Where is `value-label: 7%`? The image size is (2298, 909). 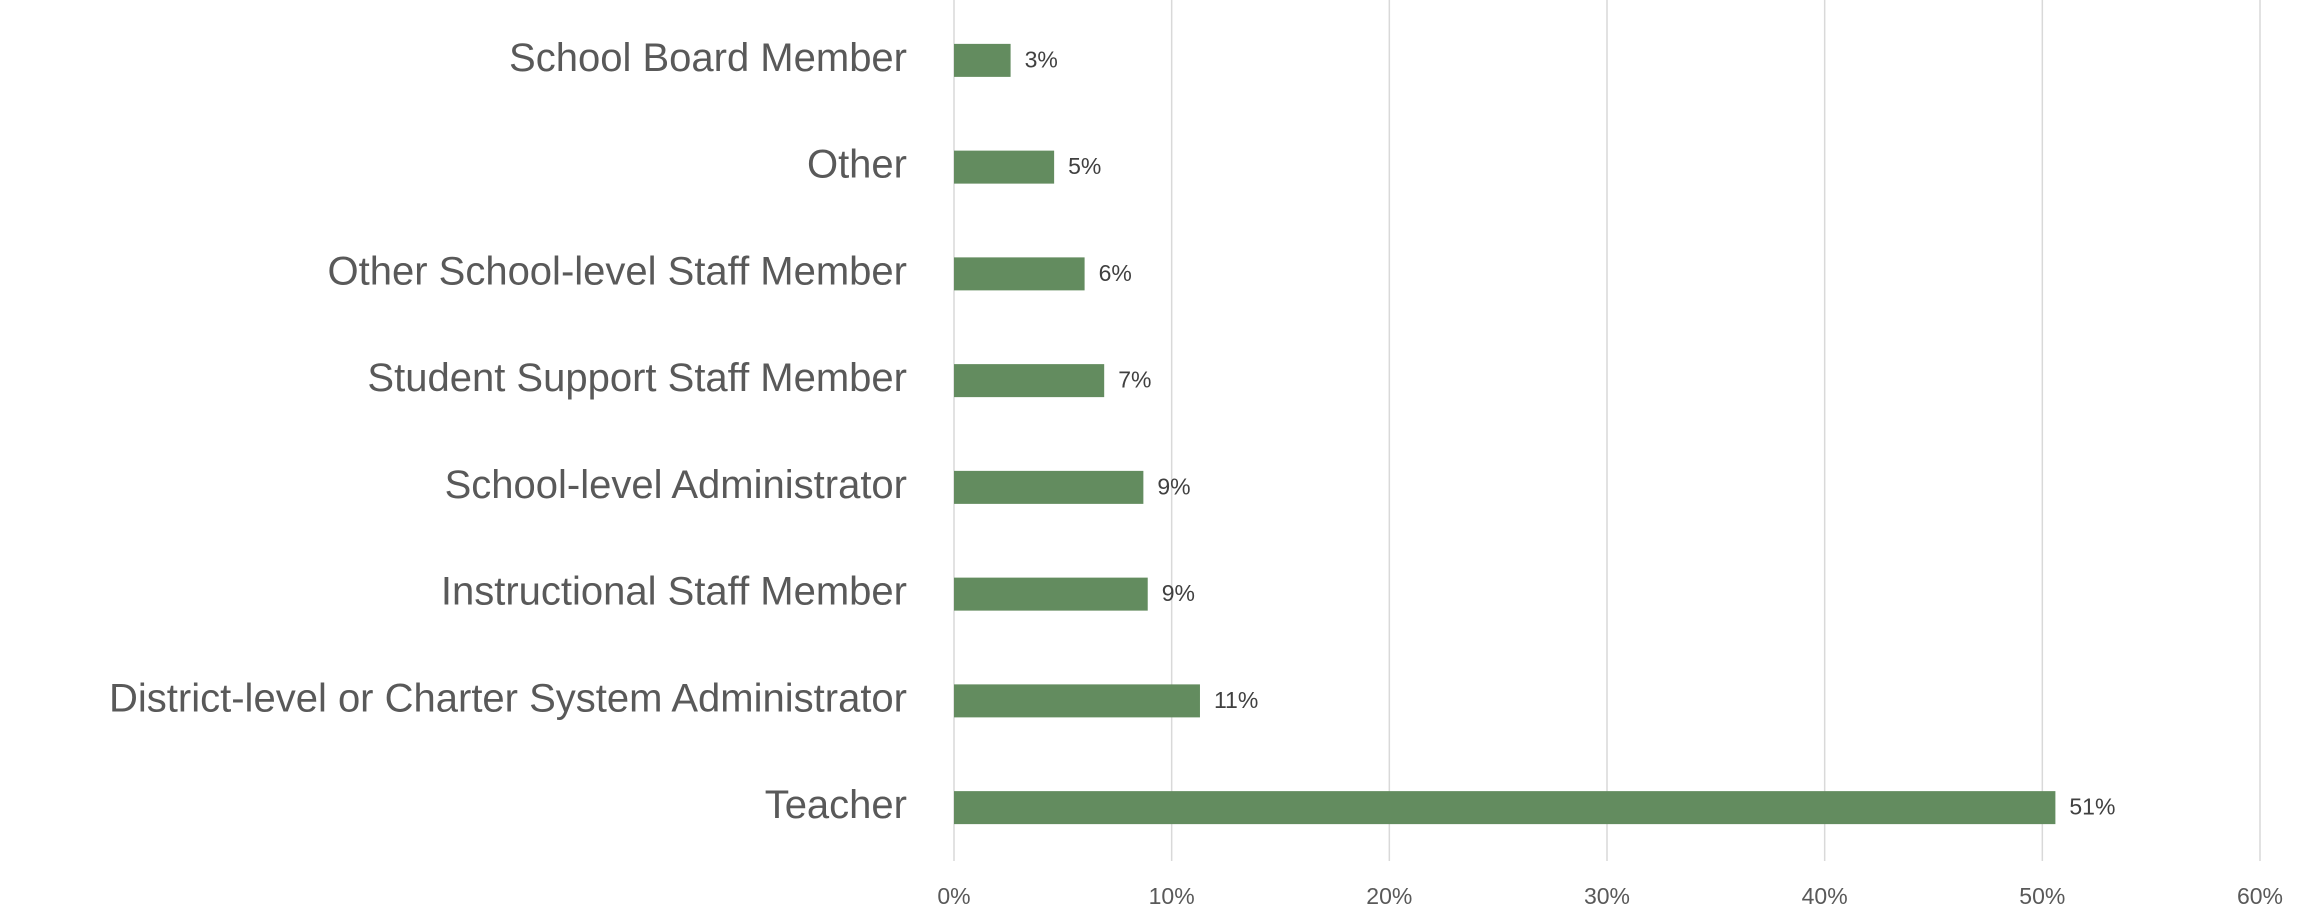
value-label: 7% is located at coordinates (1134, 380).